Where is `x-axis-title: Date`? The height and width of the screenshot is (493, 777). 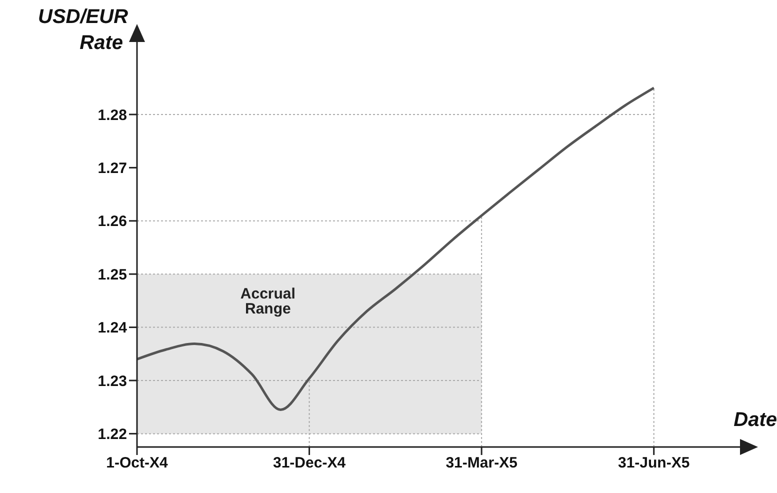
x-axis-title: Date is located at coordinates (755, 420).